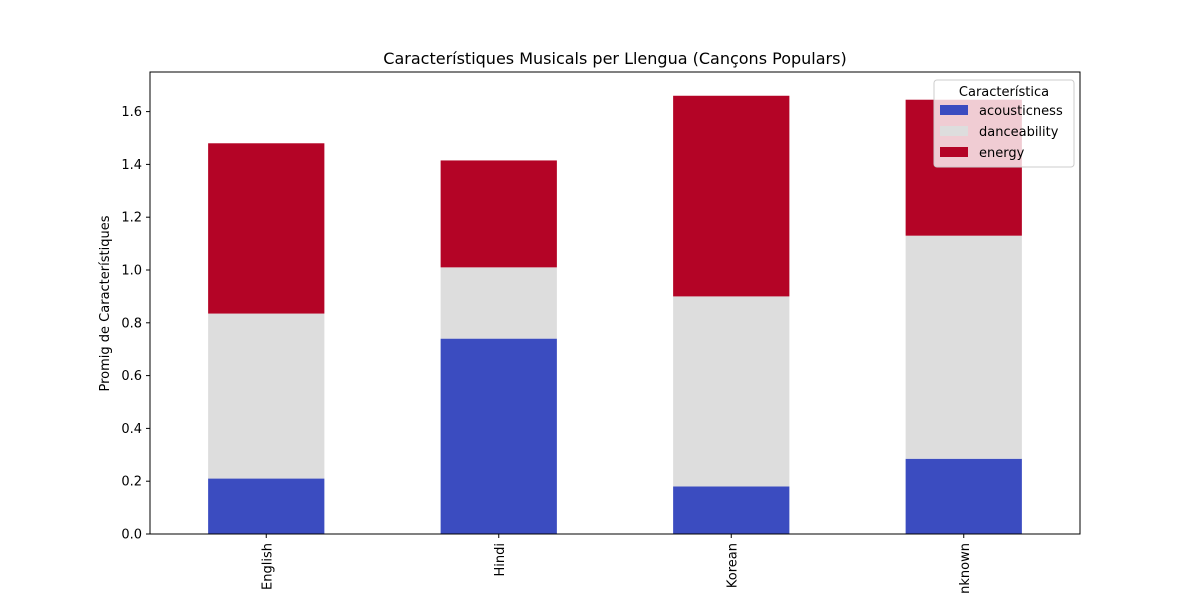 The image size is (1200, 600). Describe the element at coordinates (131, 535) in the screenshot. I see `y-tick-label: 0.0` at that location.